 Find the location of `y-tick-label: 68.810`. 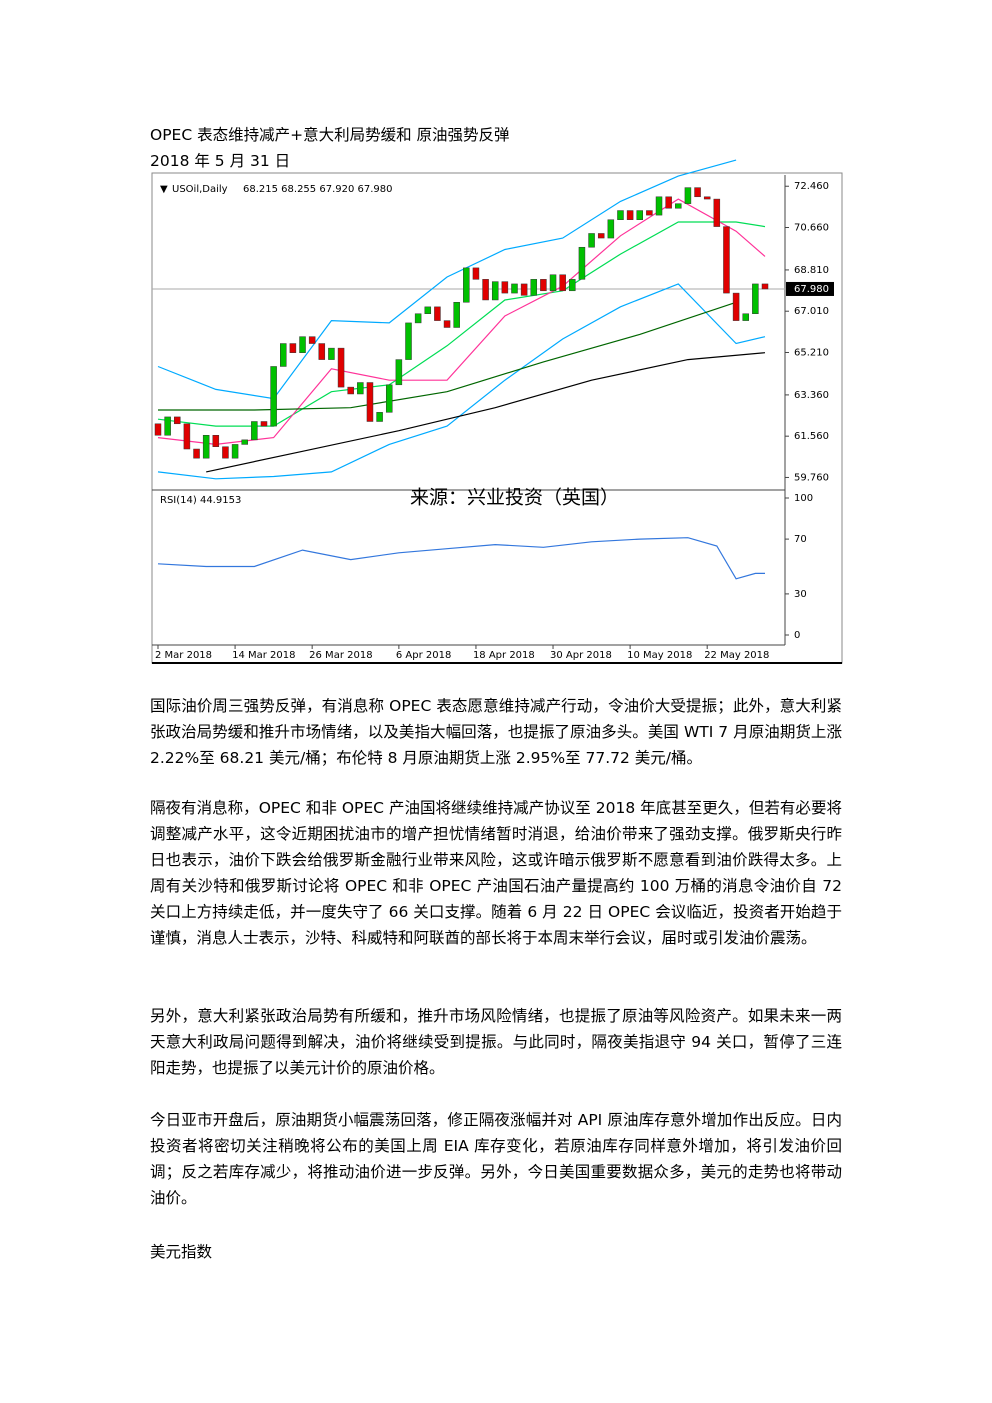

y-tick-label: 68.810 is located at coordinates (811, 270).